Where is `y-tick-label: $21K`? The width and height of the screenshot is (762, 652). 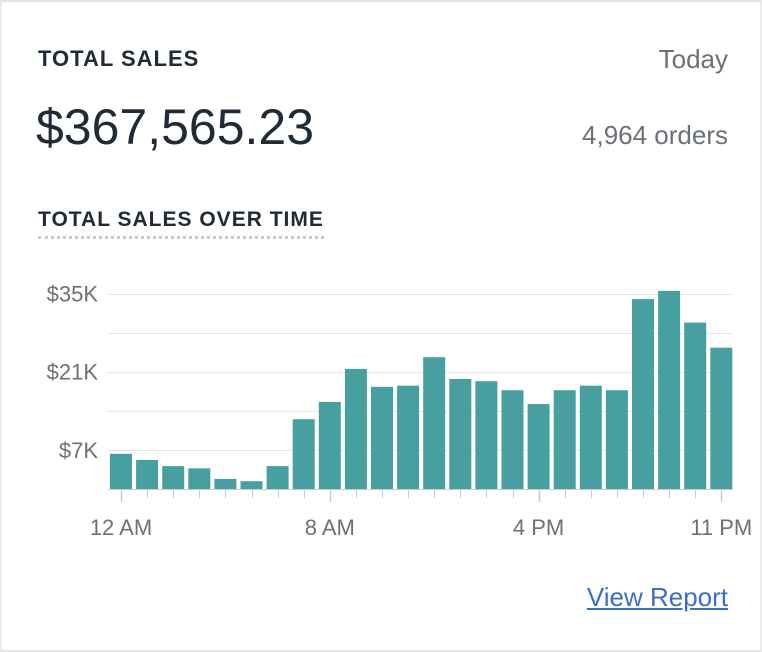
y-tick-label: $21K is located at coordinates (73, 372).